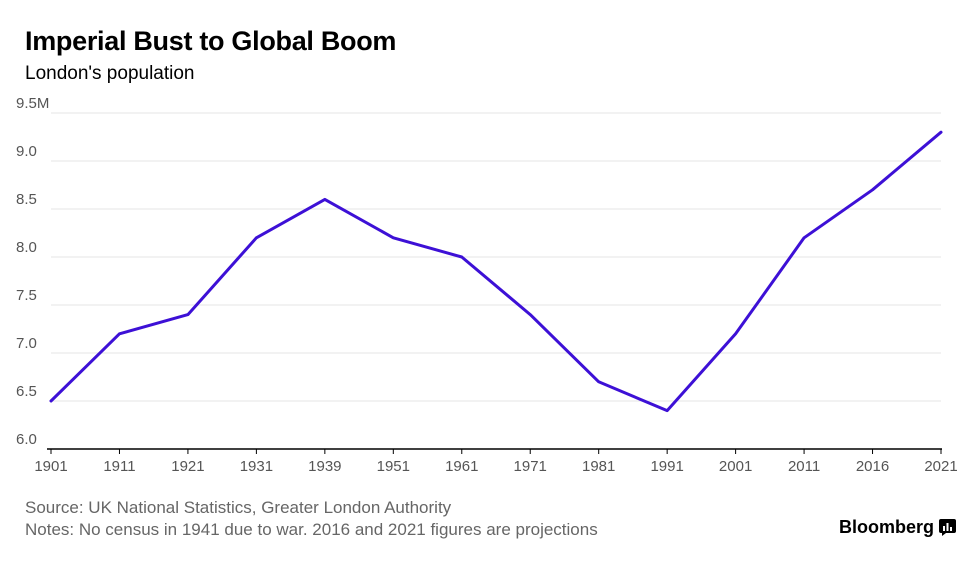 This screenshot has height=564, width=980. Describe the element at coordinates (666, 466) in the screenshot. I see `x-tick-label: 1991` at that location.